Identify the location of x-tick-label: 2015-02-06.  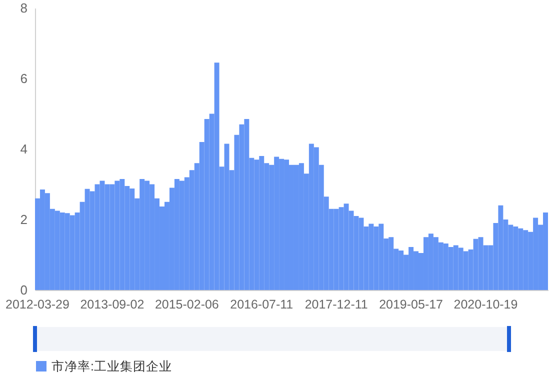
(186, 305).